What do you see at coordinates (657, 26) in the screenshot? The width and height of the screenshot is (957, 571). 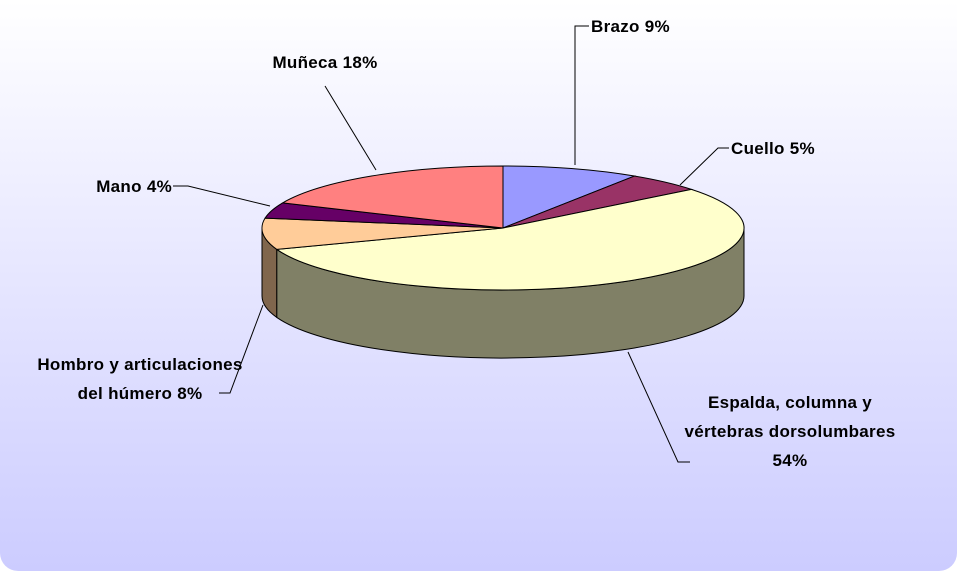 I see `value-label: 9%` at bounding box center [657, 26].